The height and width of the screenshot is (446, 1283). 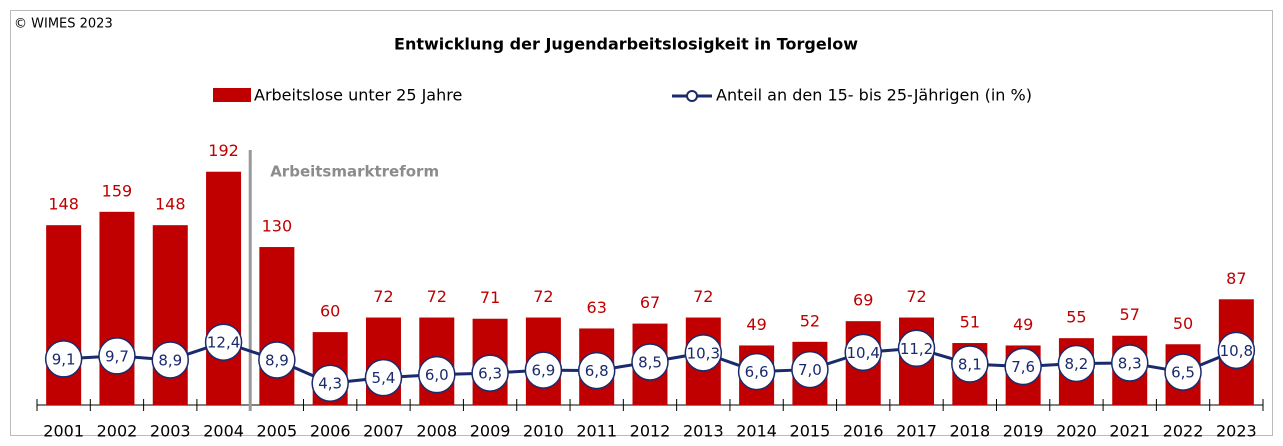 I want to click on bar-value-label: 60, so click(x=330, y=311).